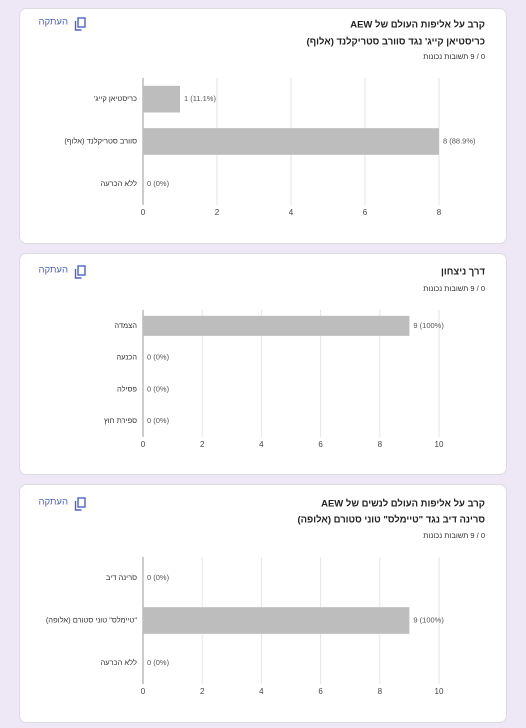  What do you see at coordinates (459, 140) in the screenshot?
I see `value-label: 8 (88.9%)` at bounding box center [459, 140].